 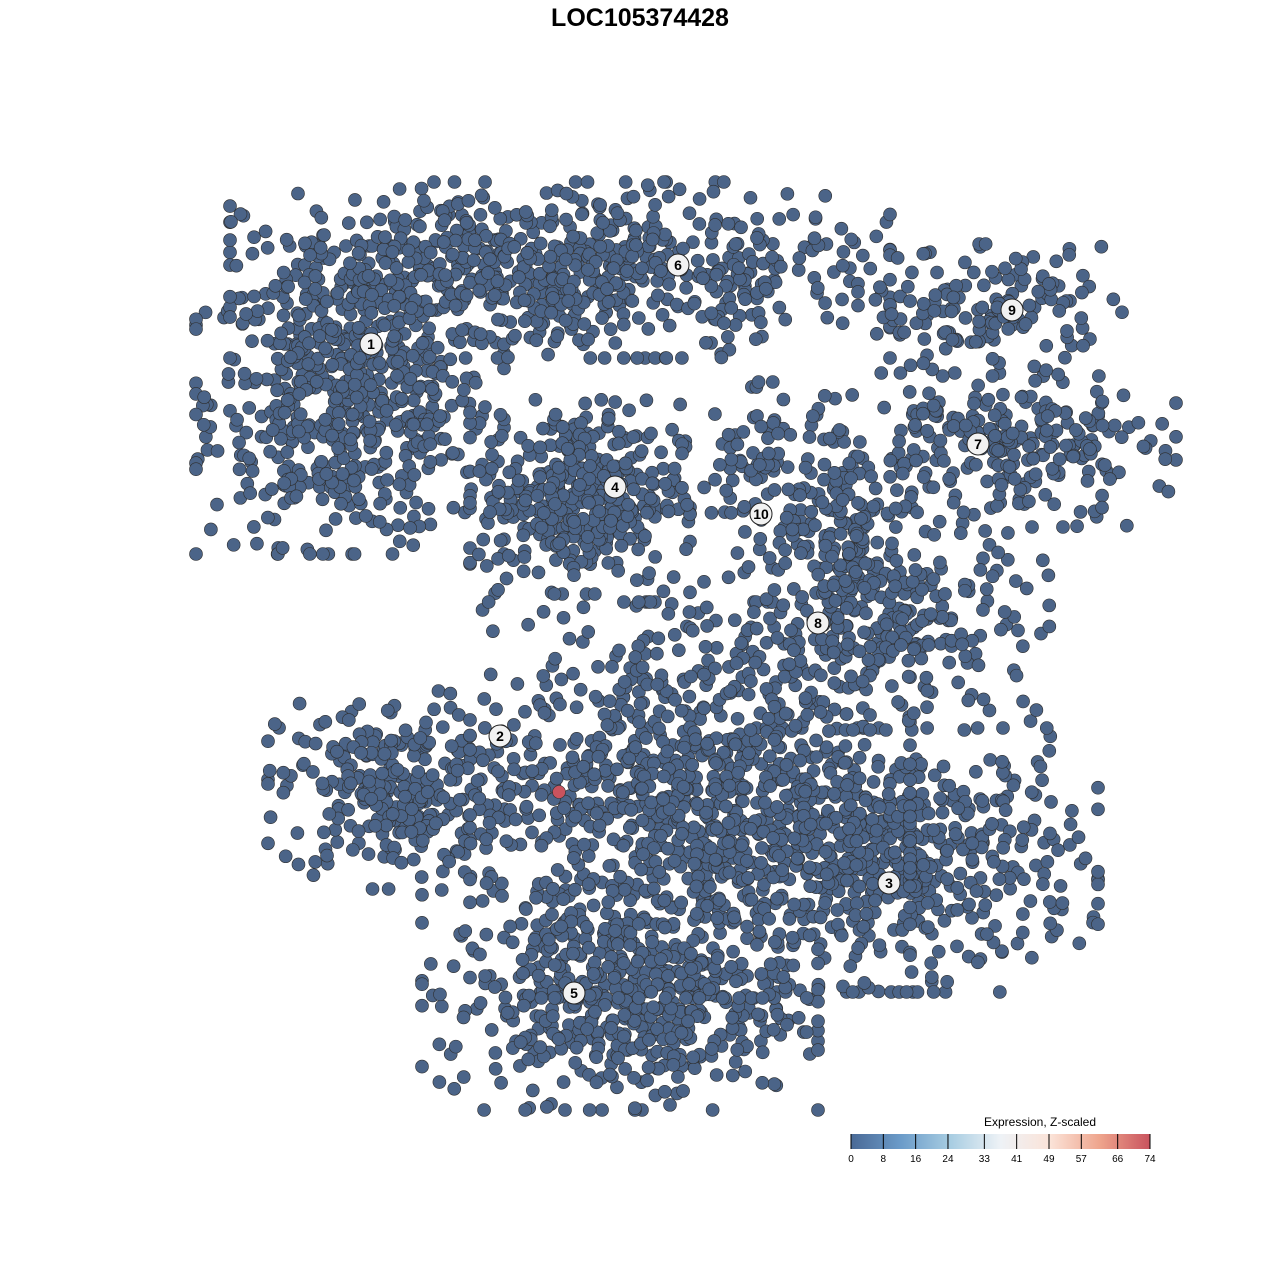 I want to click on cluster-label-4: 4, so click(x=615, y=487).